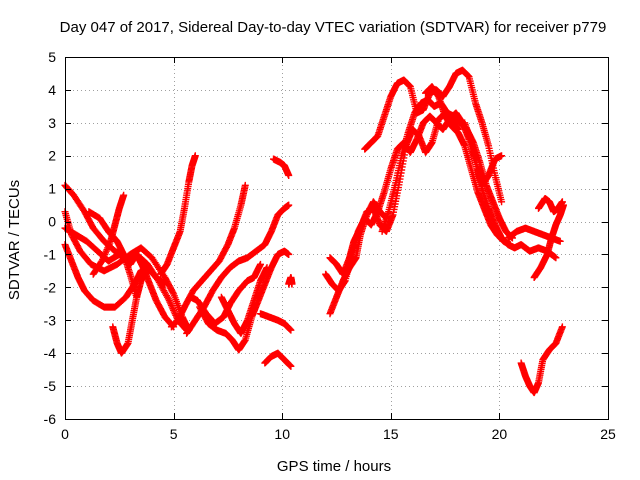 Image resolution: width=640 pixels, height=480 pixels. What do you see at coordinates (608, 434) in the screenshot?
I see `x-tick-label: 25` at bounding box center [608, 434].